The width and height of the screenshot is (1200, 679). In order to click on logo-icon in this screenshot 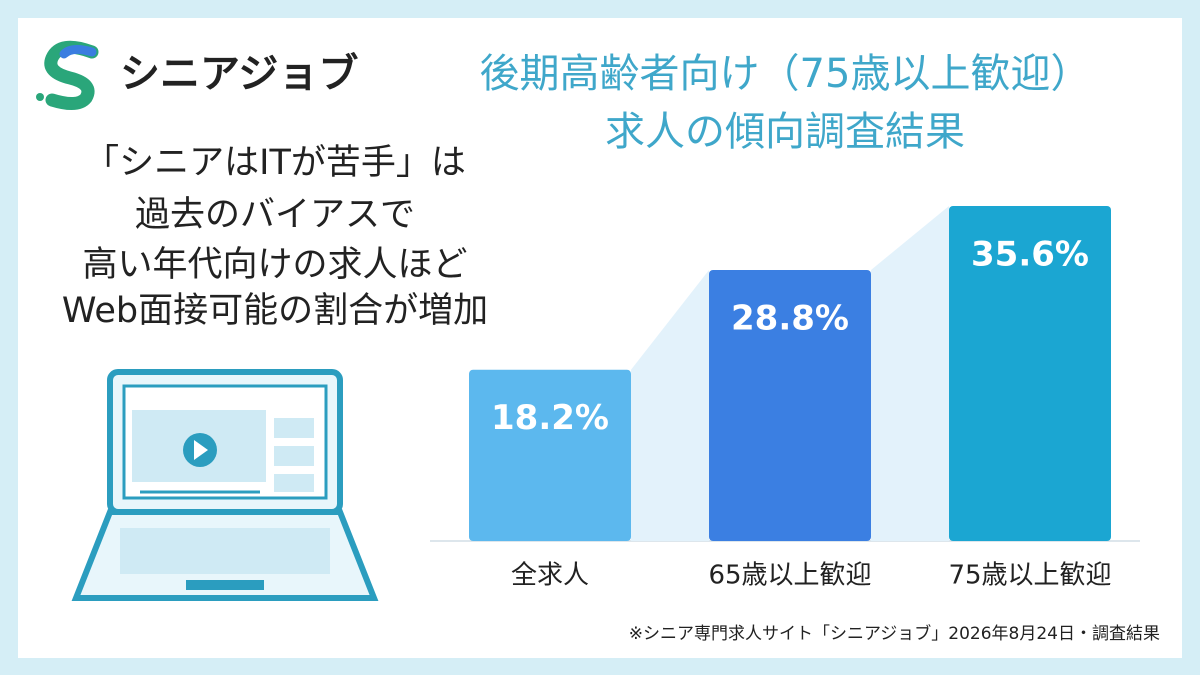, I will do `click(67, 75)`.